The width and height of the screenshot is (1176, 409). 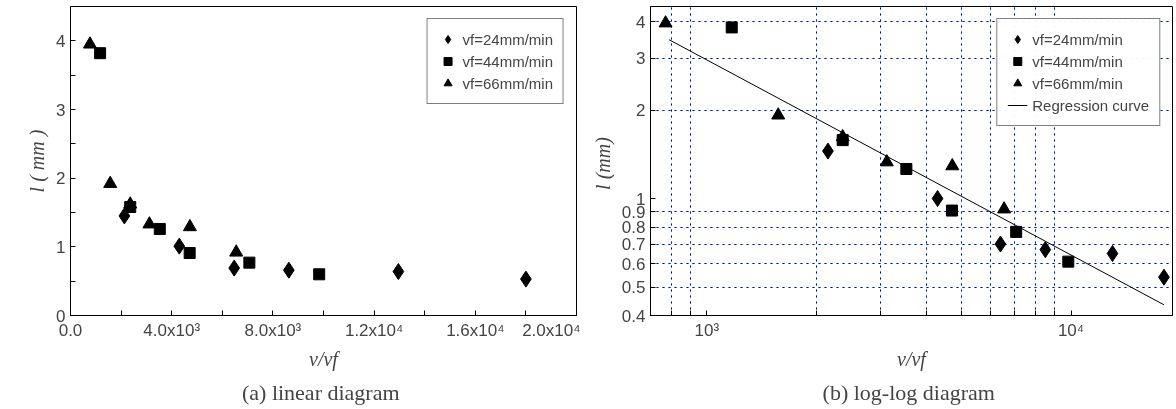 What do you see at coordinates (320, 392) in the screenshot?
I see `text: (a) linear diagram` at bounding box center [320, 392].